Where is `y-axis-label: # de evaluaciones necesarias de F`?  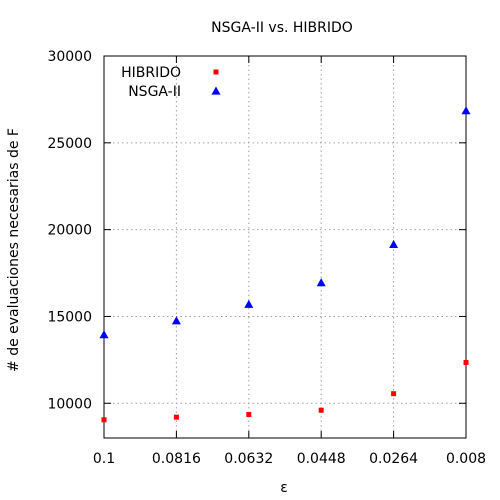 y-axis-label: # de evaluaciones necesarias de F is located at coordinates (14, 250).